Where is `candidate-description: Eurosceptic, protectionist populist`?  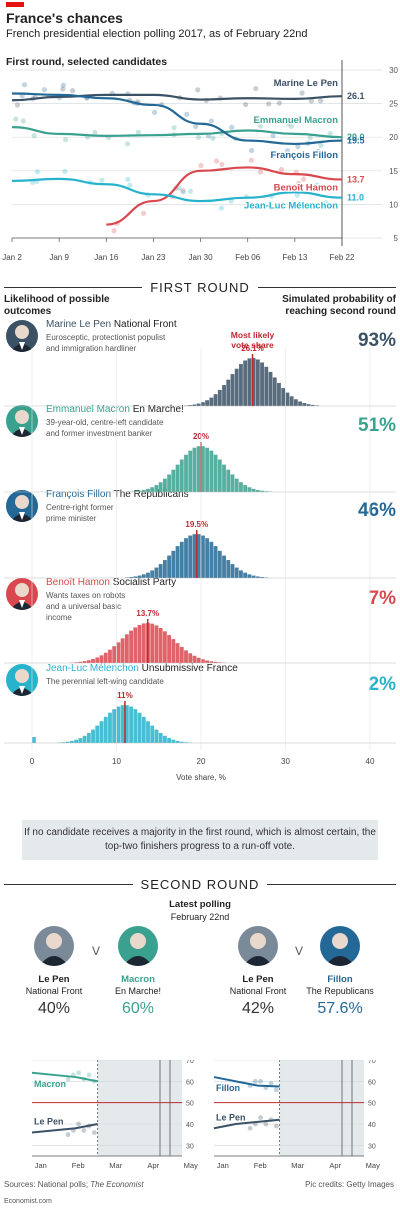 candidate-description: Eurosceptic, protectionist populist is located at coordinates (106, 337).